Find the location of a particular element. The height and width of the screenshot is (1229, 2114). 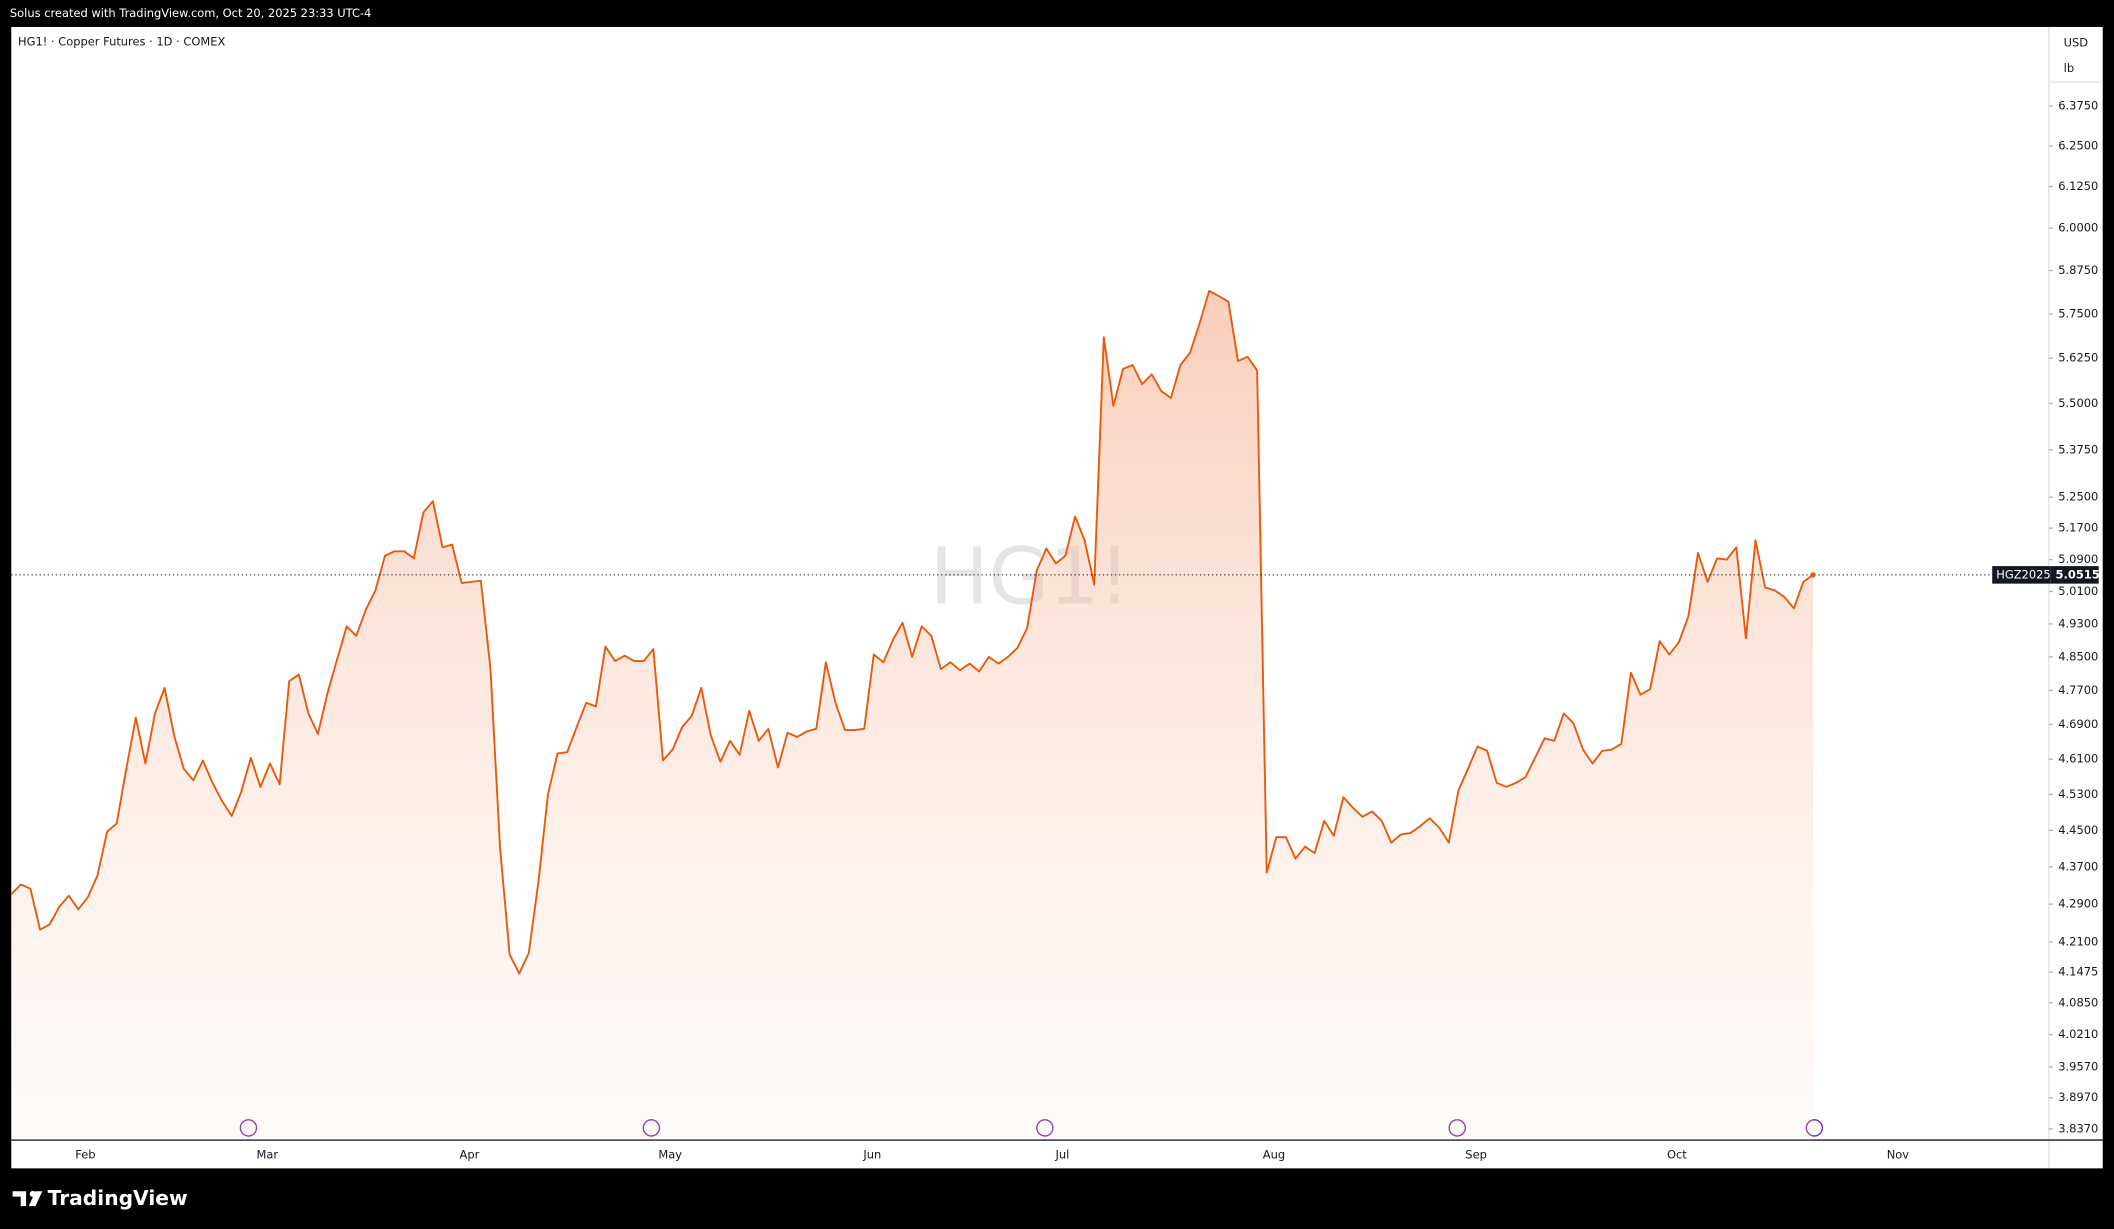

y-tick-label: 5.3750 is located at coordinates (2078, 449).